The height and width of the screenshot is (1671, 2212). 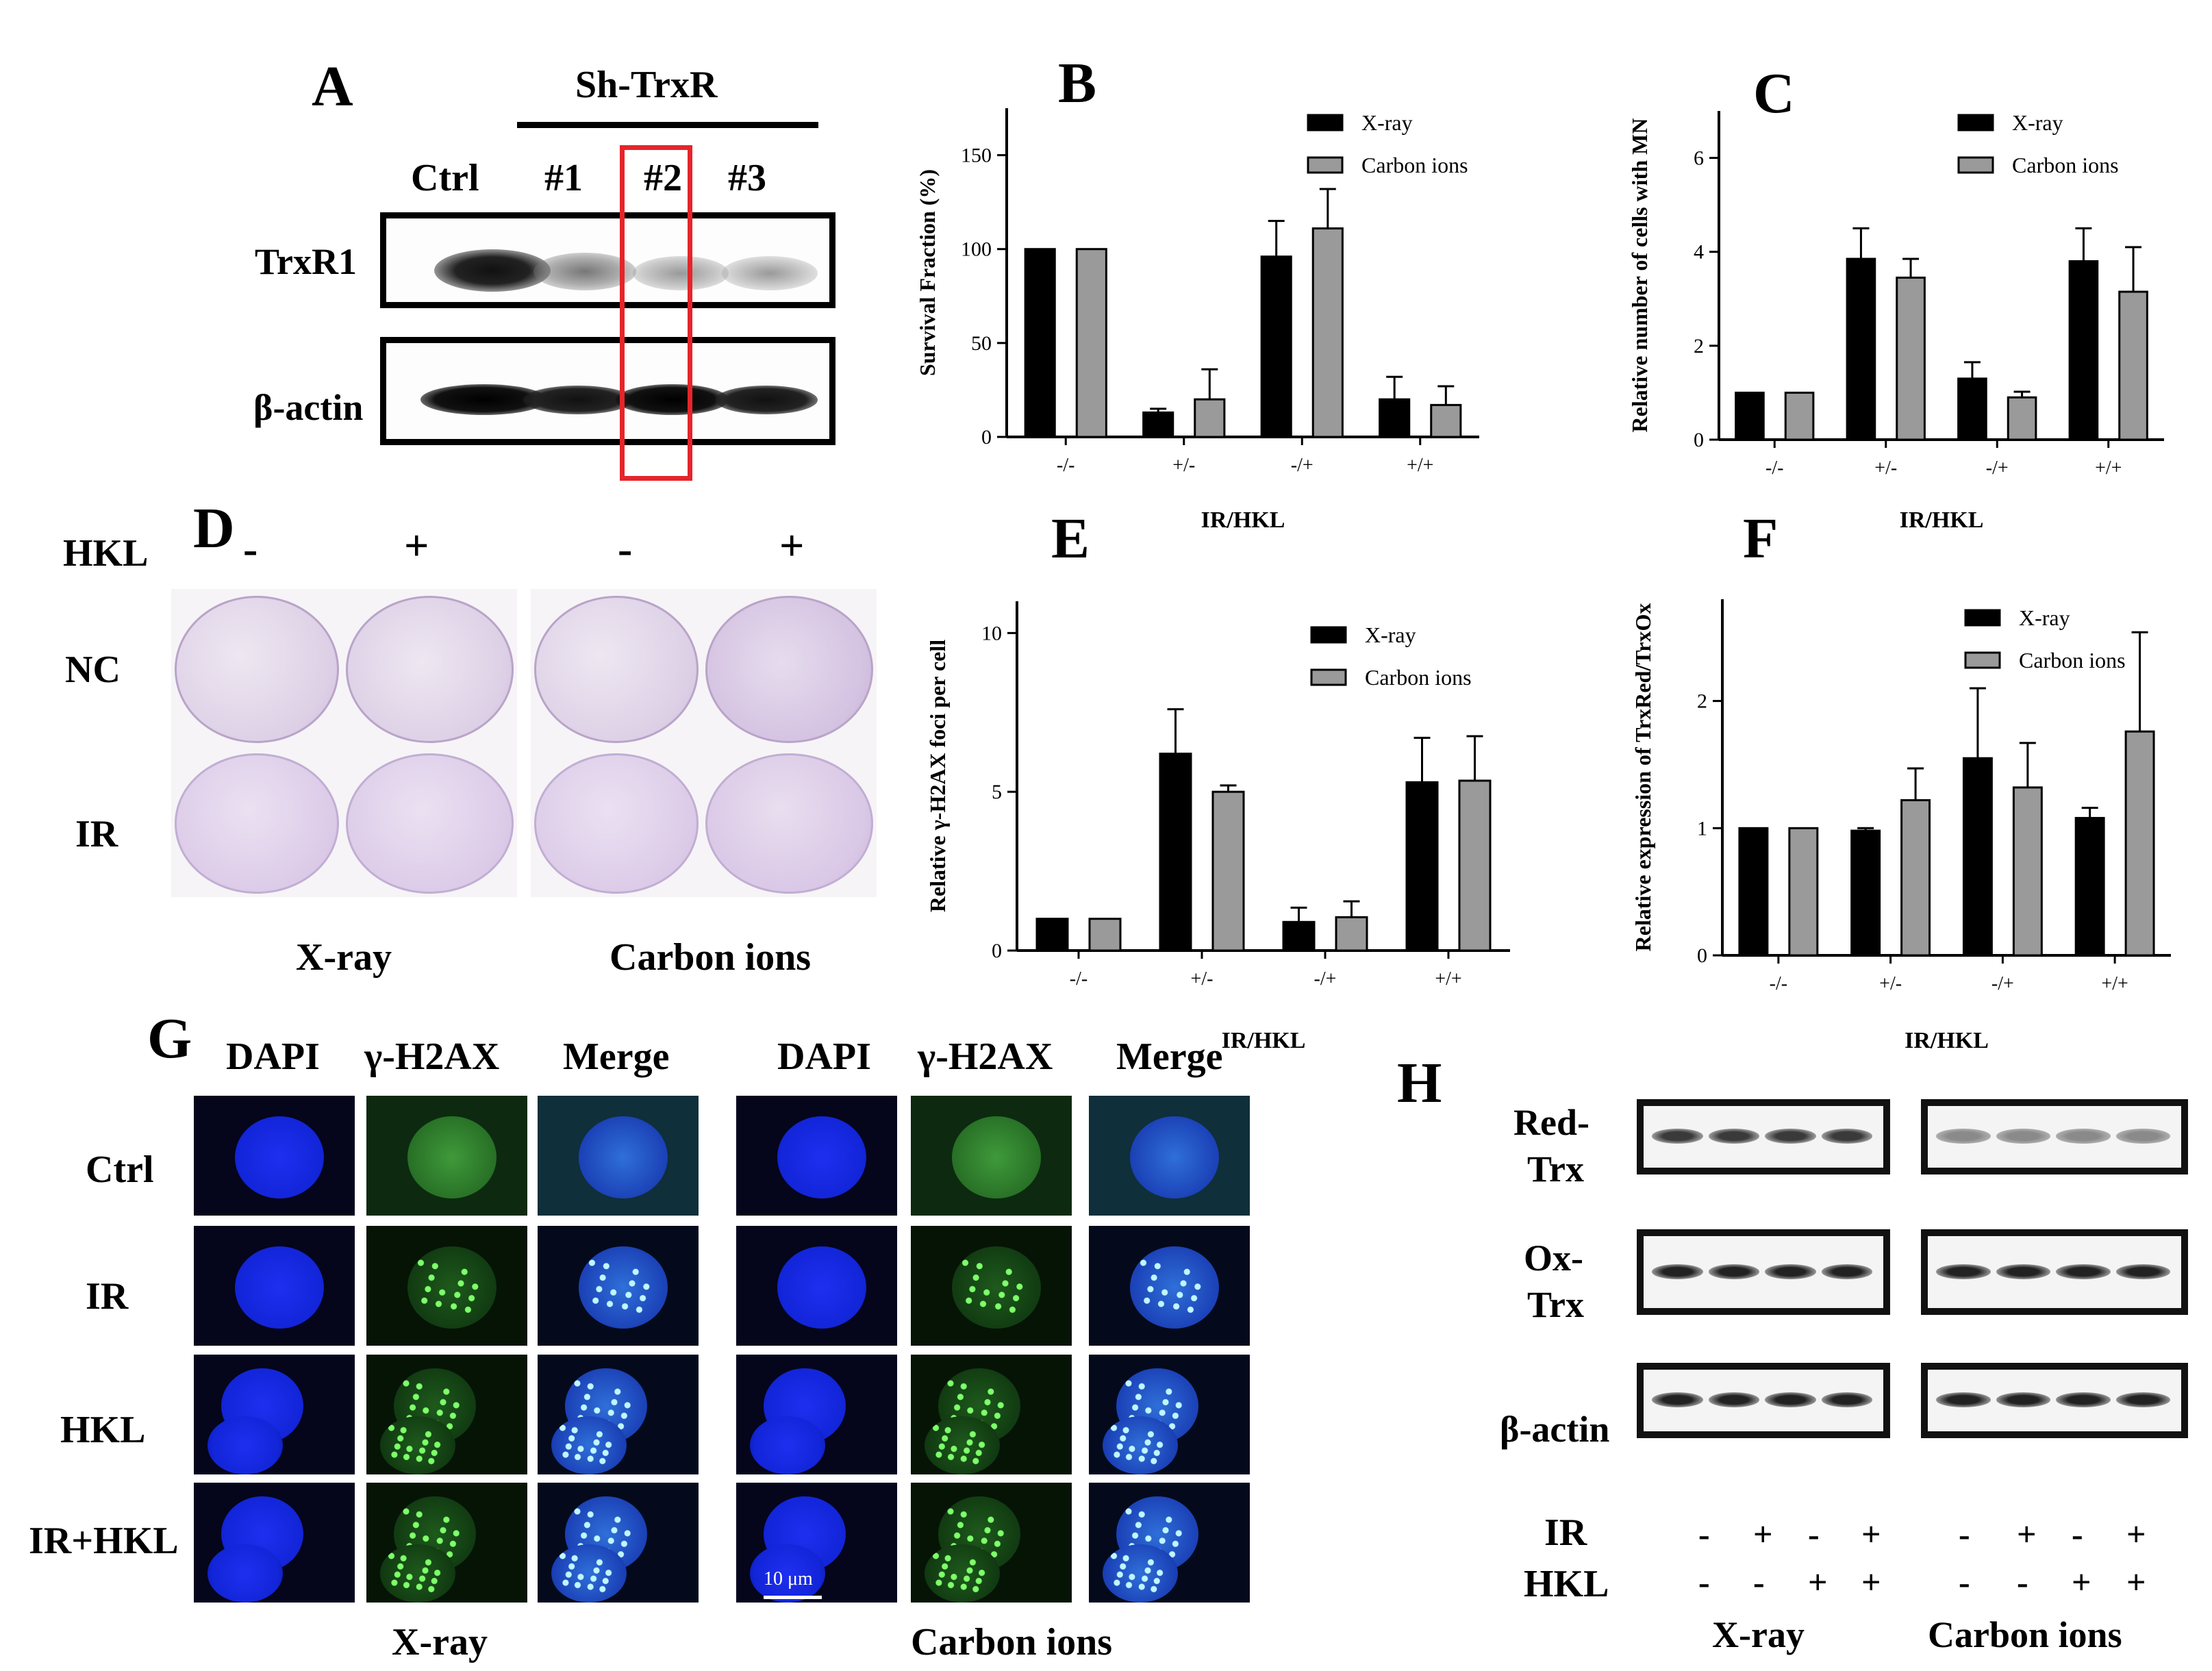 What do you see at coordinates (1763, 1534) in the screenshot?
I see `h-ir-sign-2: +` at bounding box center [1763, 1534].